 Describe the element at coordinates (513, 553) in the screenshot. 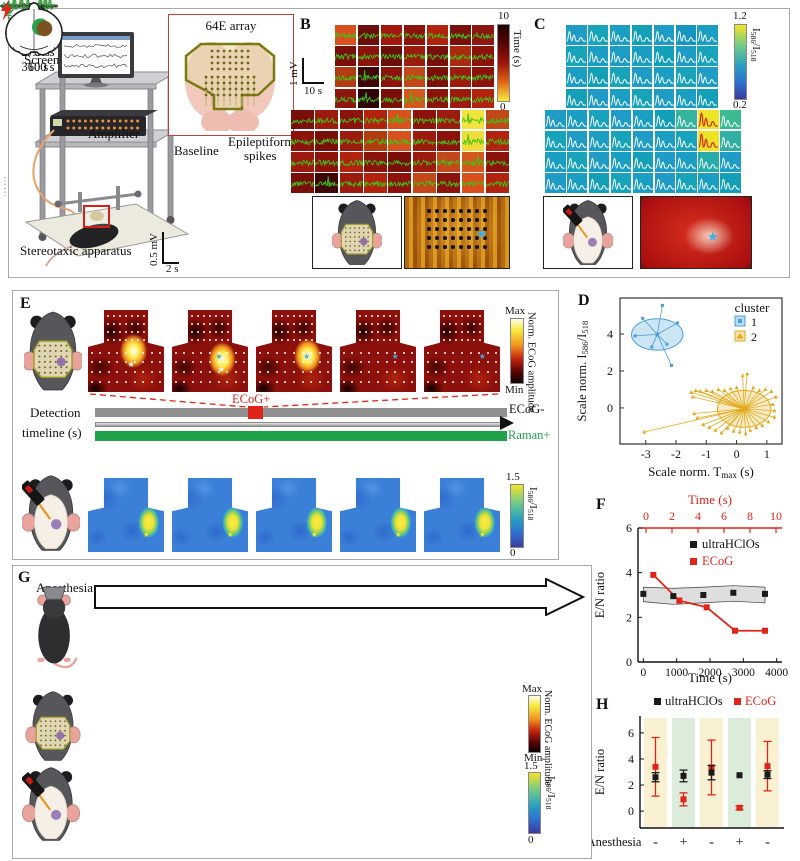

I see `raman-colorbar-e-bottom: 0` at that location.